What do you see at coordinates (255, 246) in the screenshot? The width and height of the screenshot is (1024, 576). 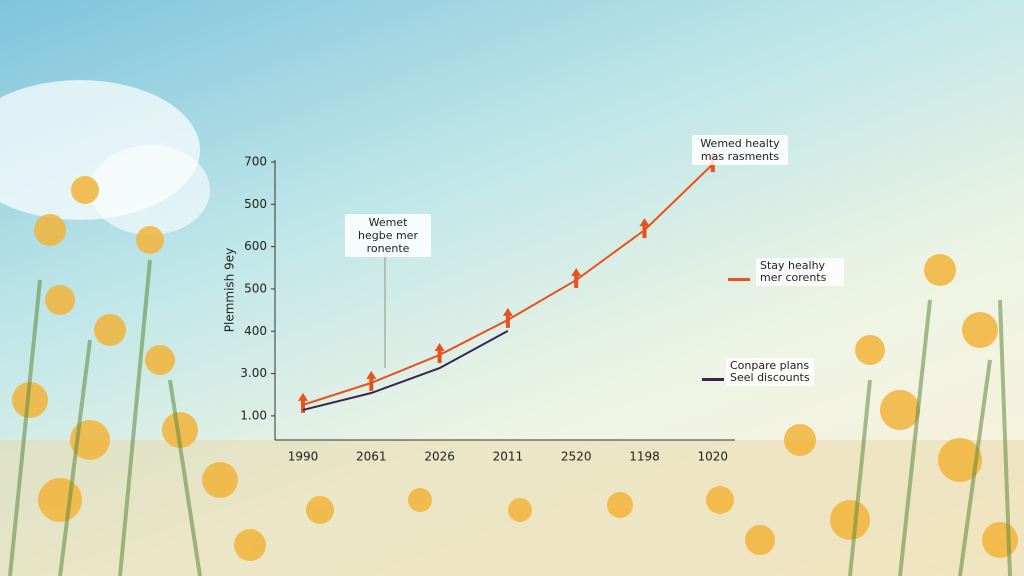 I see `y-tick-label: 600` at bounding box center [255, 246].